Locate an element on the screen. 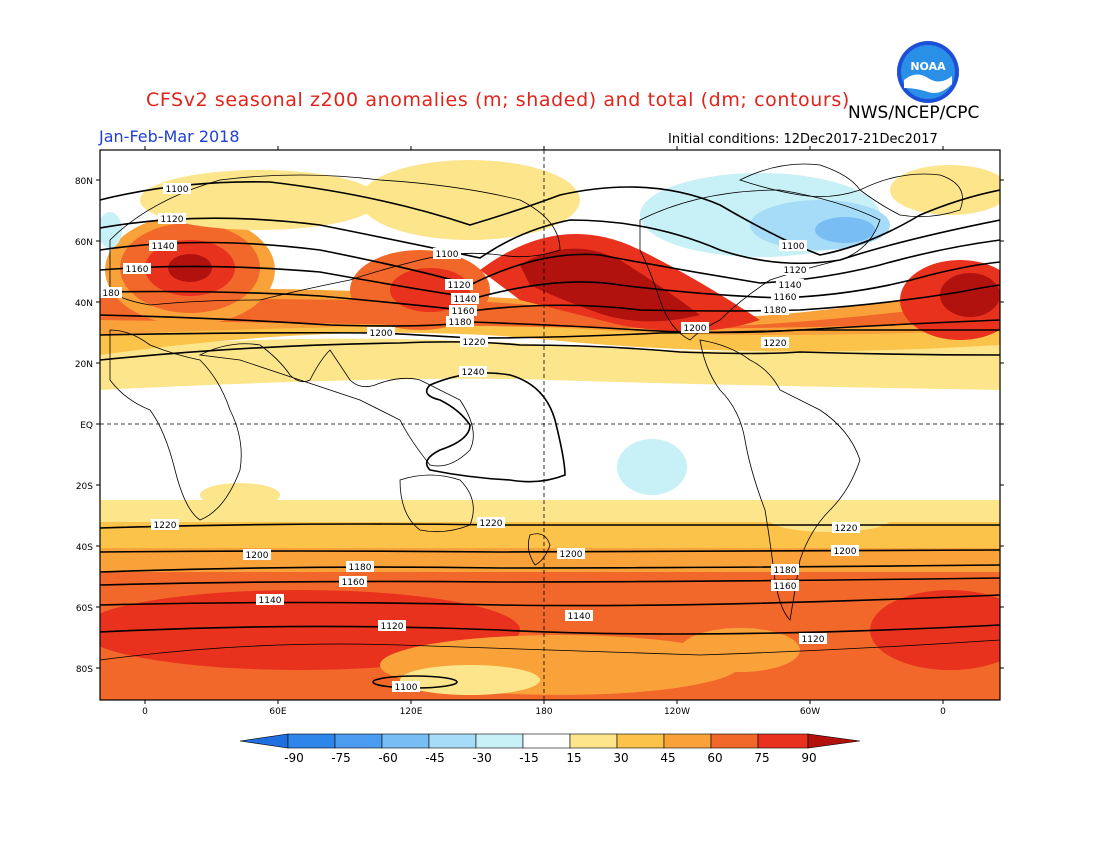  noaa-logo-text: NOAA is located at coordinates (928, 66).